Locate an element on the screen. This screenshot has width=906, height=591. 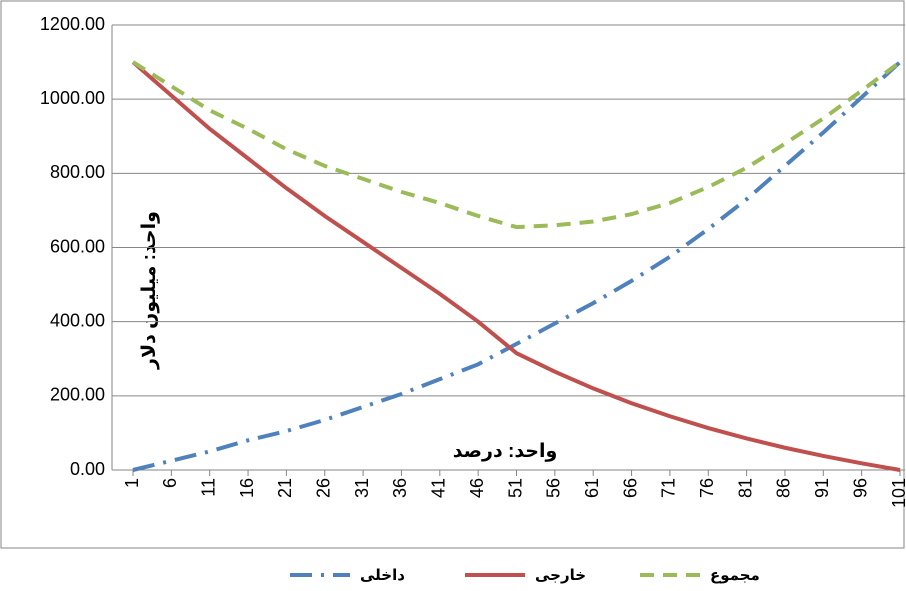
x-tick-label: 6 is located at coordinates (170, 483).